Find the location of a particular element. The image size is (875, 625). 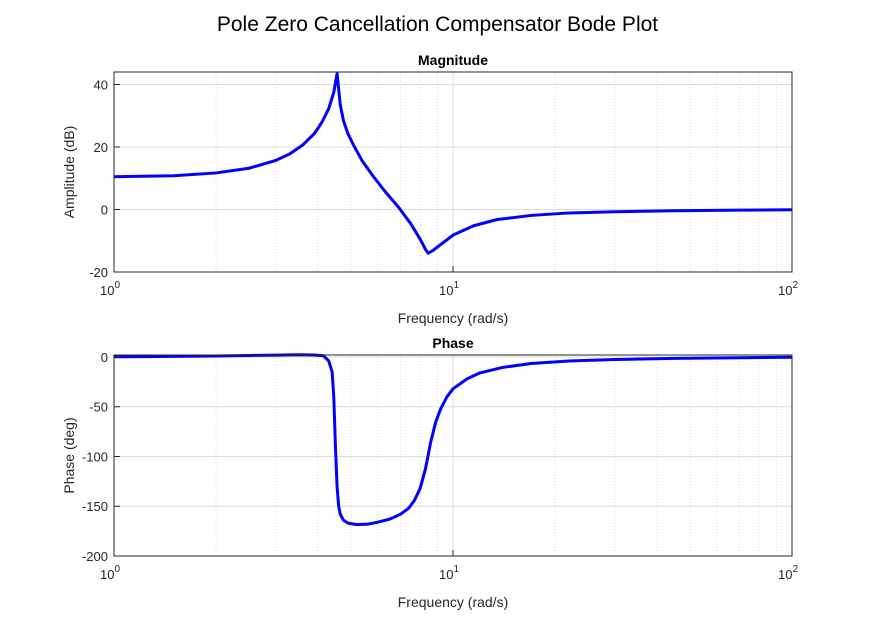

phase-y-tick-label: 0 is located at coordinates (104, 357).